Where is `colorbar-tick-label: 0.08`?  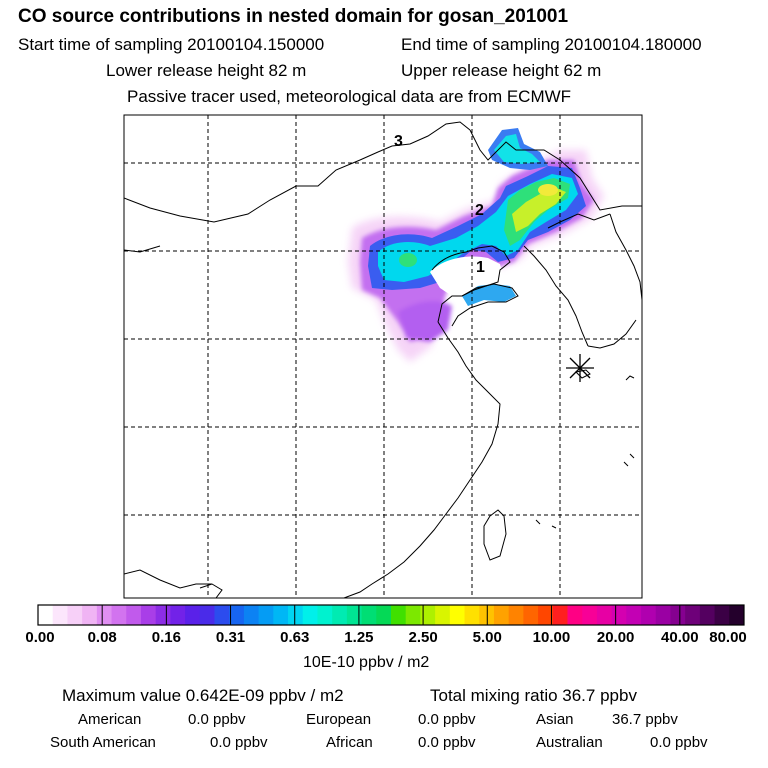 colorbar-tick-label: 0.08 is located at coordinates (102, 637).